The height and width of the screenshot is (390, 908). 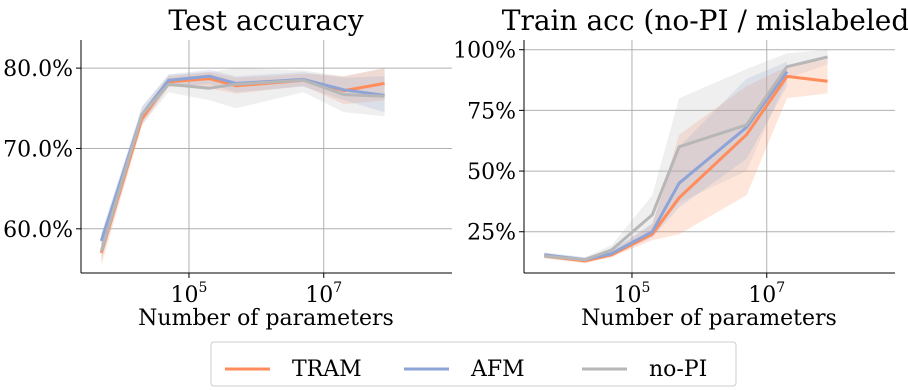 What do you see at coordinates (484, 51) in the screenshot?
I see `y-tick-label: 100%` at bounding box center [484, 51].